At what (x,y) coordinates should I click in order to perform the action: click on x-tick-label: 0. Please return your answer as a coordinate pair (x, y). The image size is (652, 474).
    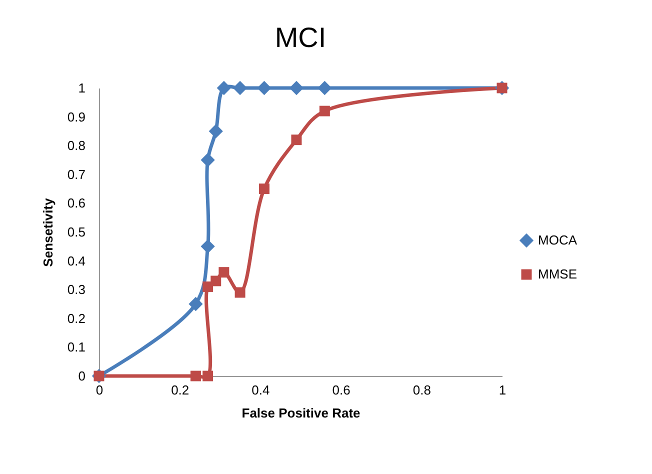
    Looking at the image, I should click on (100, 390).